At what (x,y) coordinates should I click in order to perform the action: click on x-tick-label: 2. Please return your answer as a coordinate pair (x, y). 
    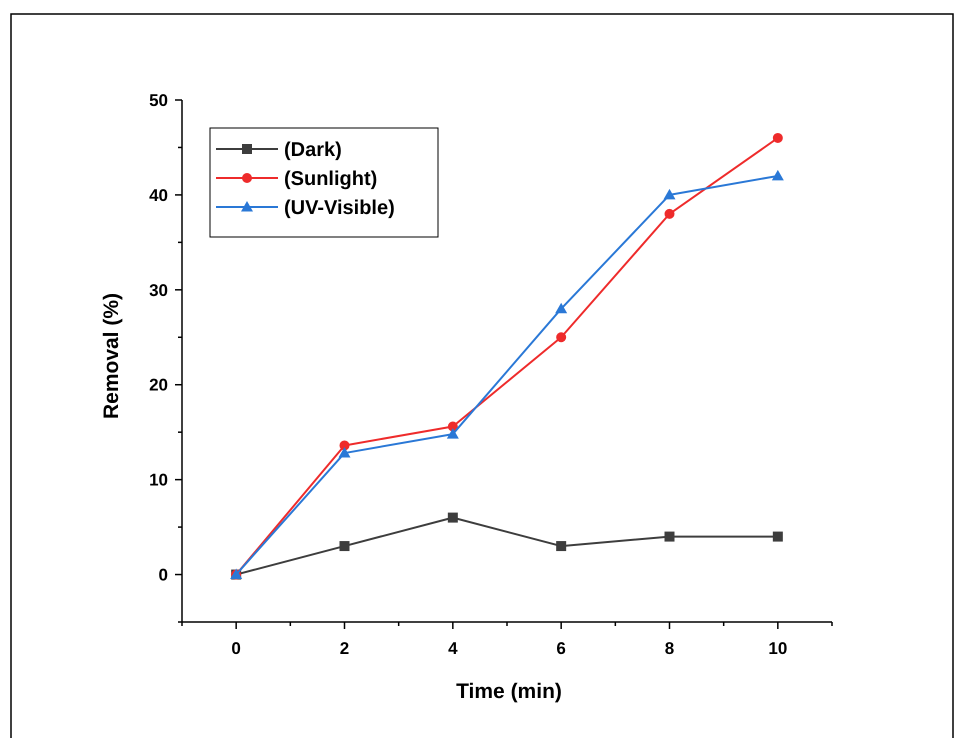
    Looking at the image, I should click on (345, 648).